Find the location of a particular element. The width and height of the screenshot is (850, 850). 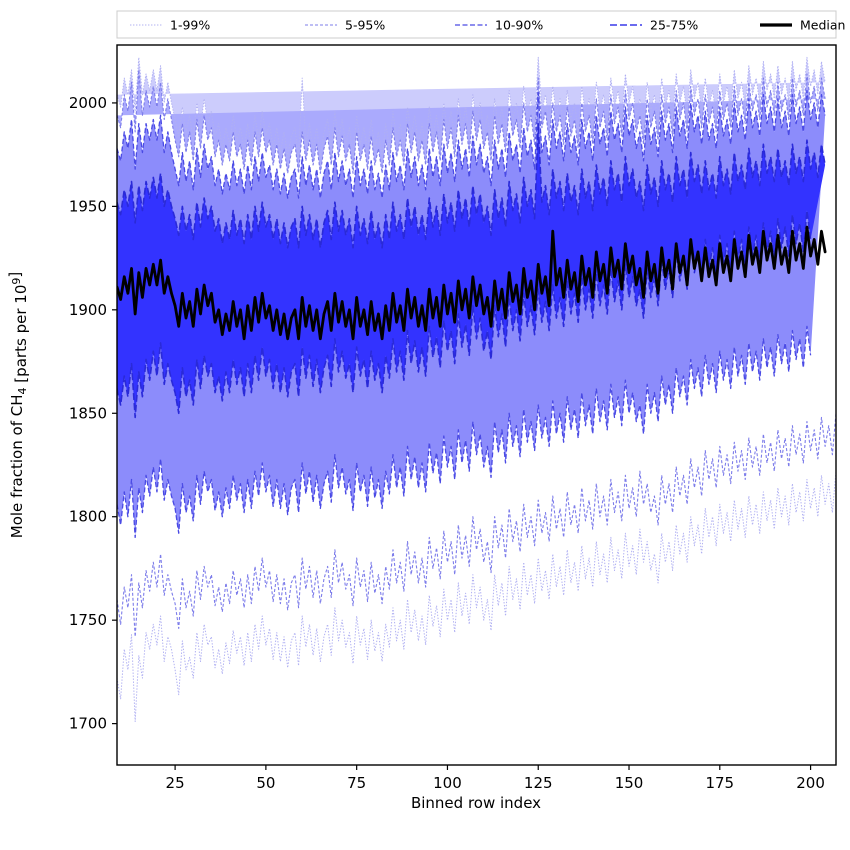

legend-label: 1-99% is located at coordinates (190, 25).